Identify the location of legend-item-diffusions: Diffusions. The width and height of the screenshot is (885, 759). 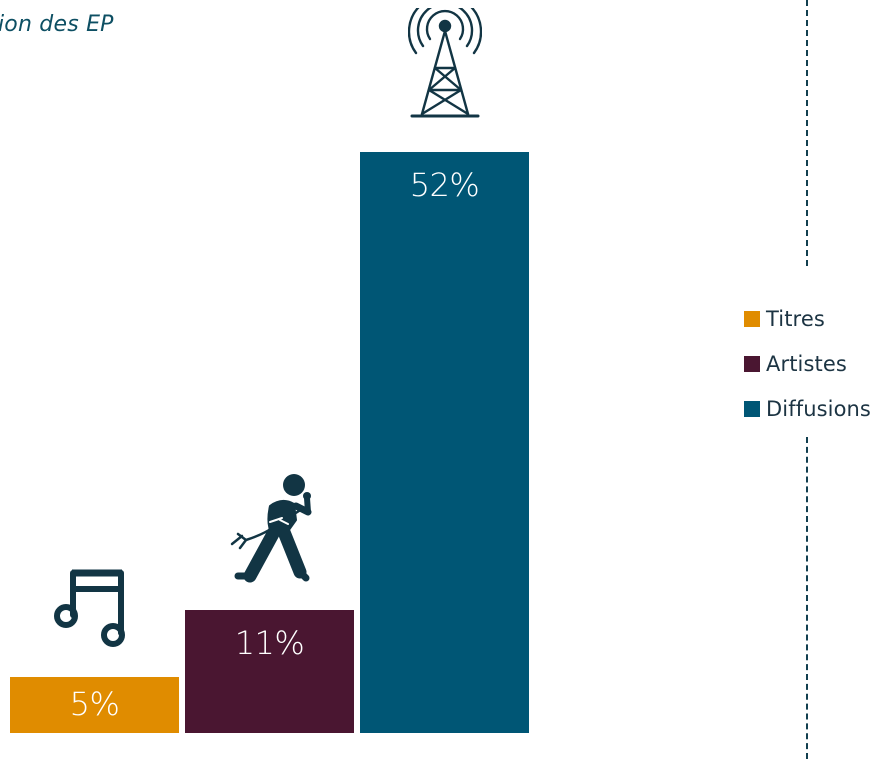
(807, 408).